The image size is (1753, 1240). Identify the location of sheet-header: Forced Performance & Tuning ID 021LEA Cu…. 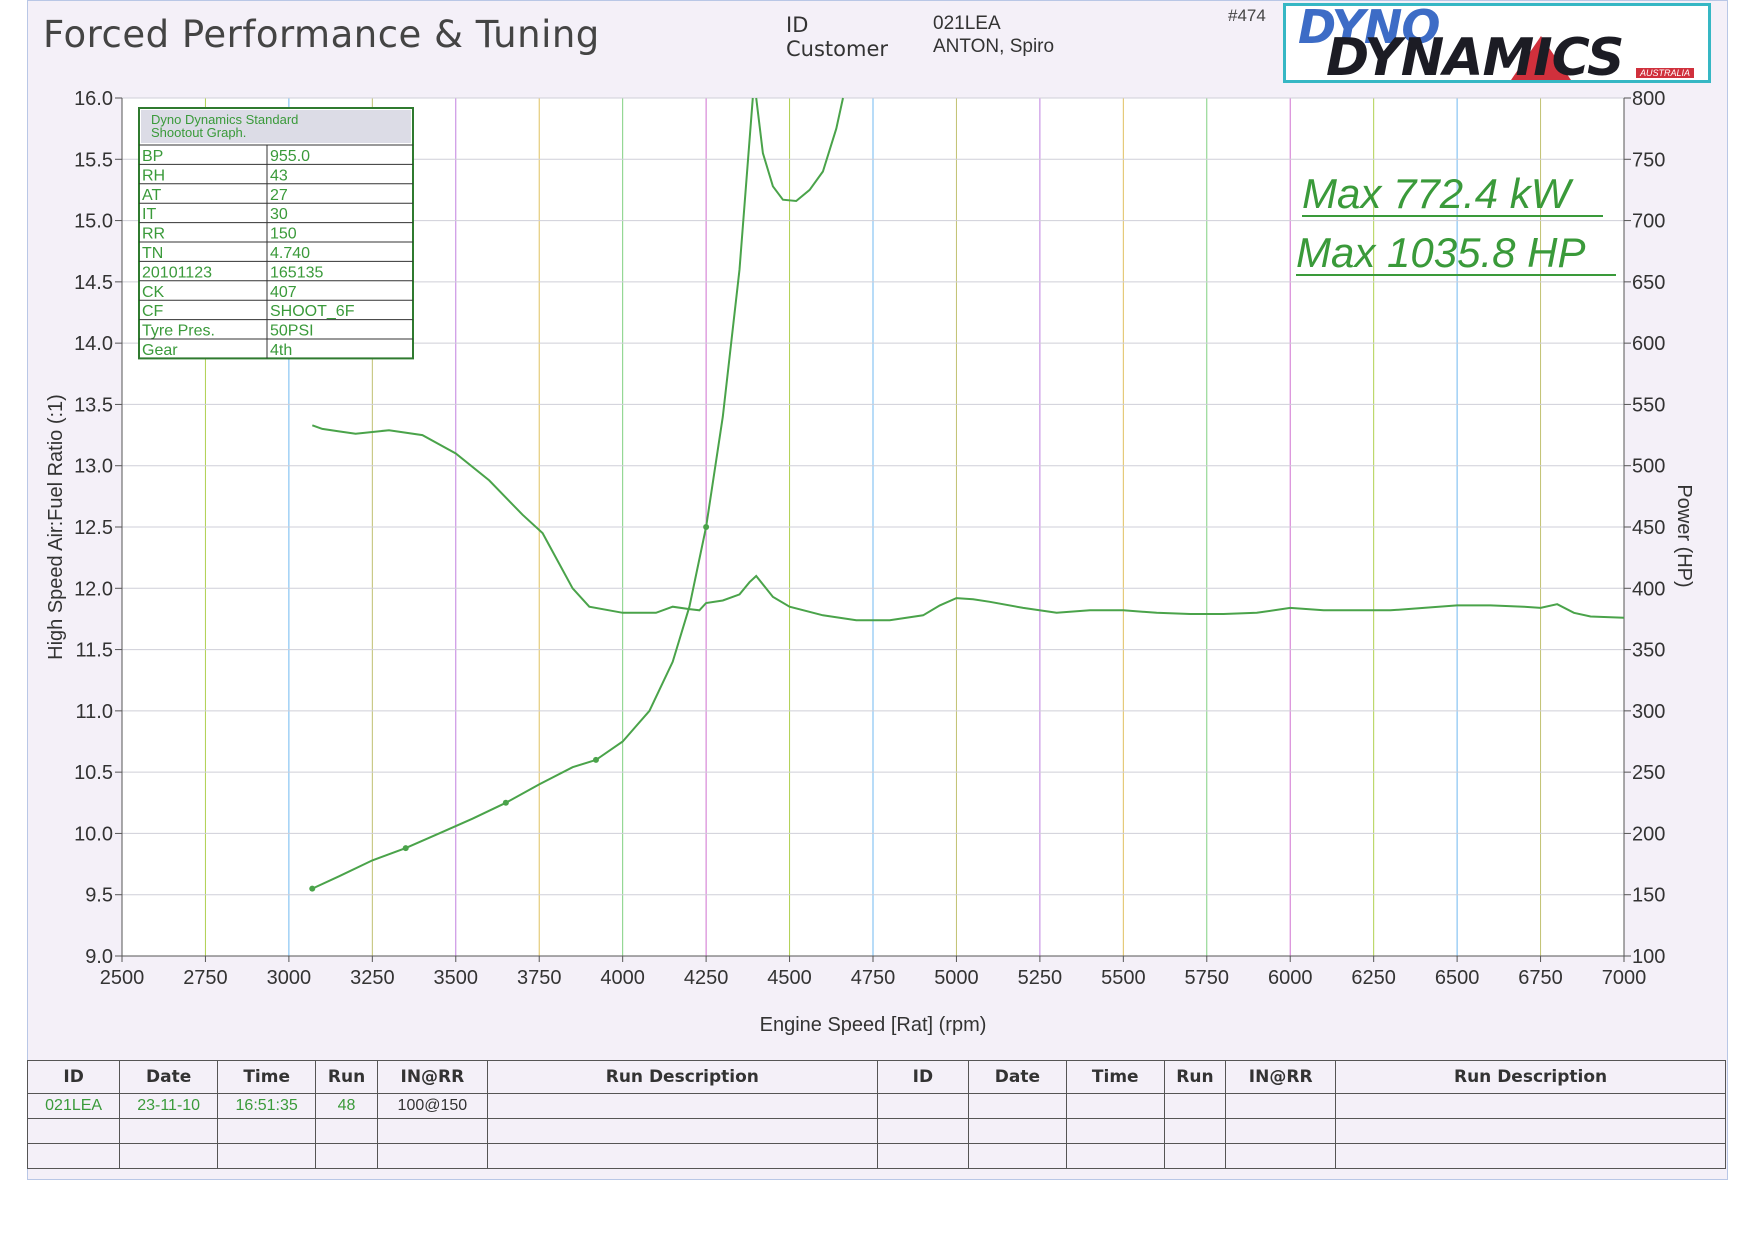
(877, 43).